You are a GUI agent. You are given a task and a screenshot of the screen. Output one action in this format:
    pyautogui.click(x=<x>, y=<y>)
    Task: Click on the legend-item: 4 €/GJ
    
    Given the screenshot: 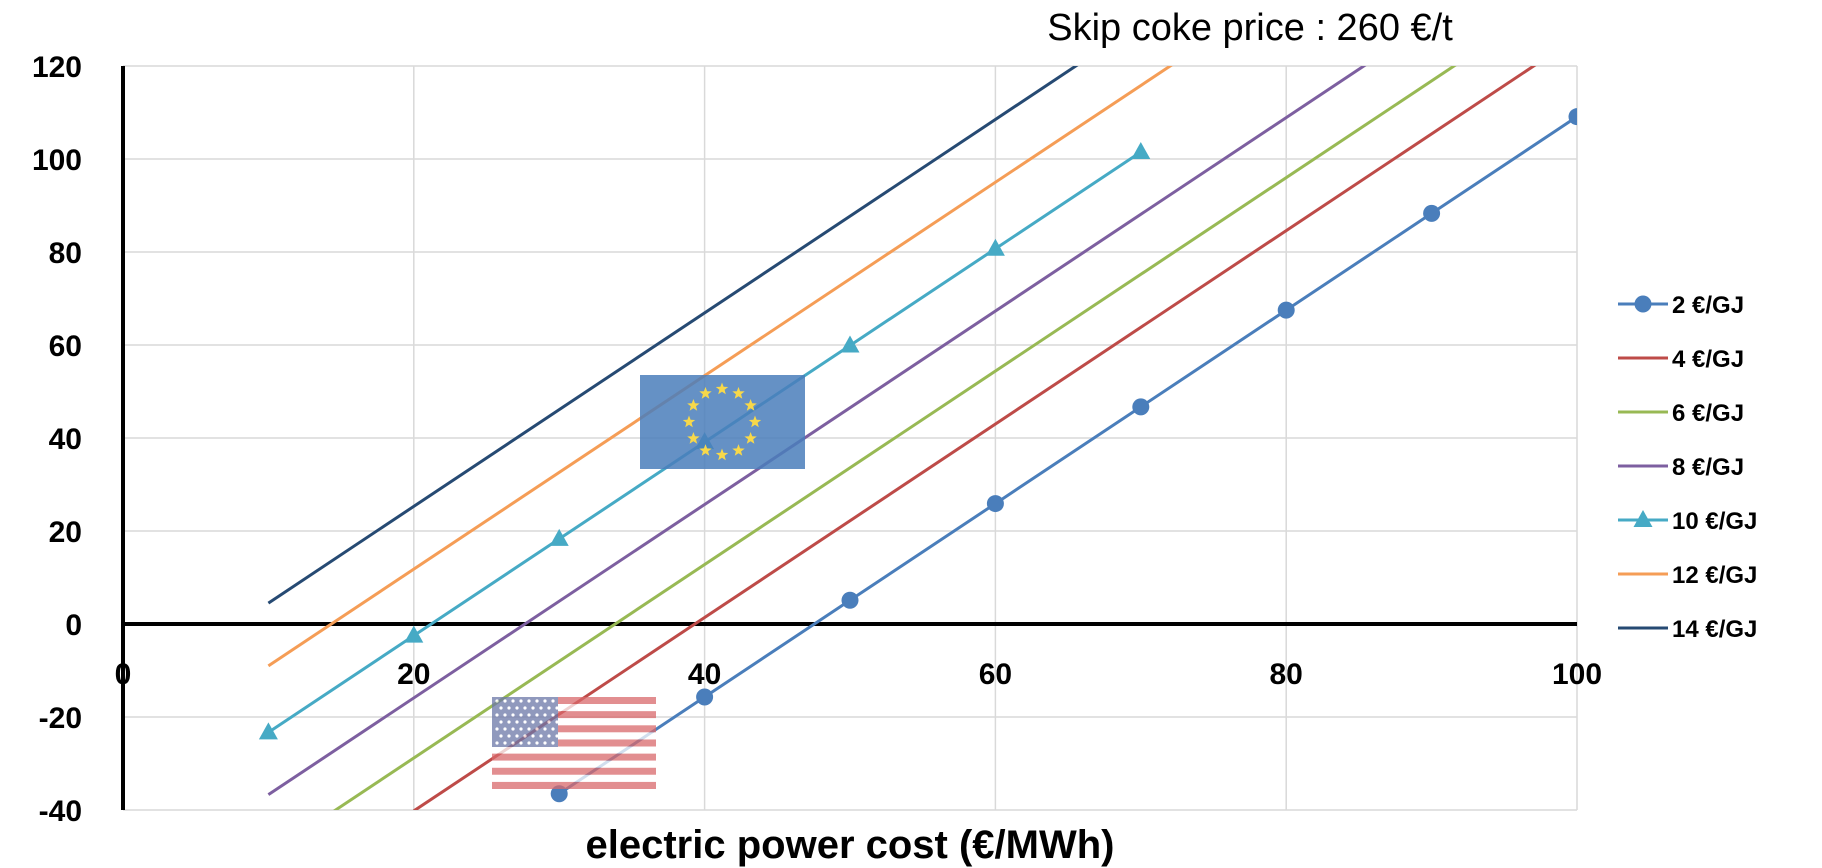 What is the action you would take?
    pyautogui.click(x=1681, y=359)
    